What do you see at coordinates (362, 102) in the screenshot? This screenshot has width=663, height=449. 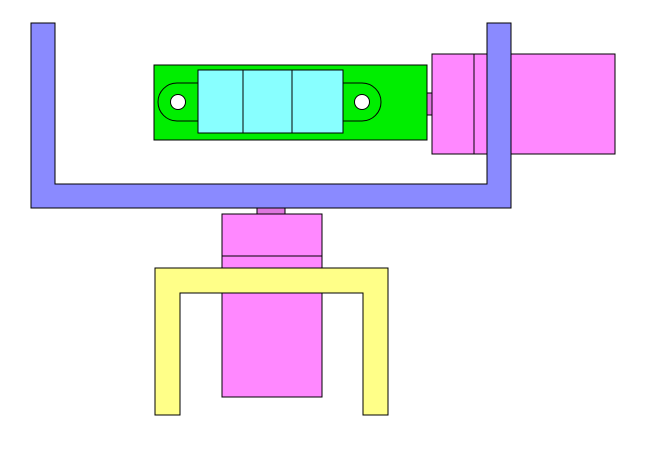 I see `right-mount-hole` at bounding box center [362, 102].